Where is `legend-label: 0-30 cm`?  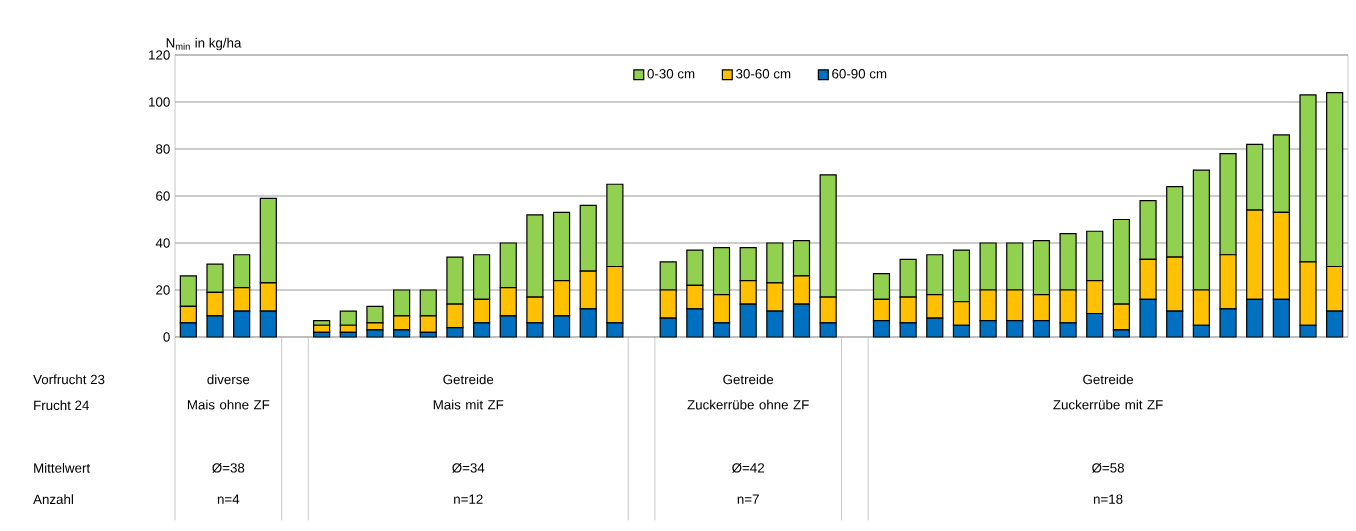 legend-label: 0-30 cm is located at coordinates (671, 74).